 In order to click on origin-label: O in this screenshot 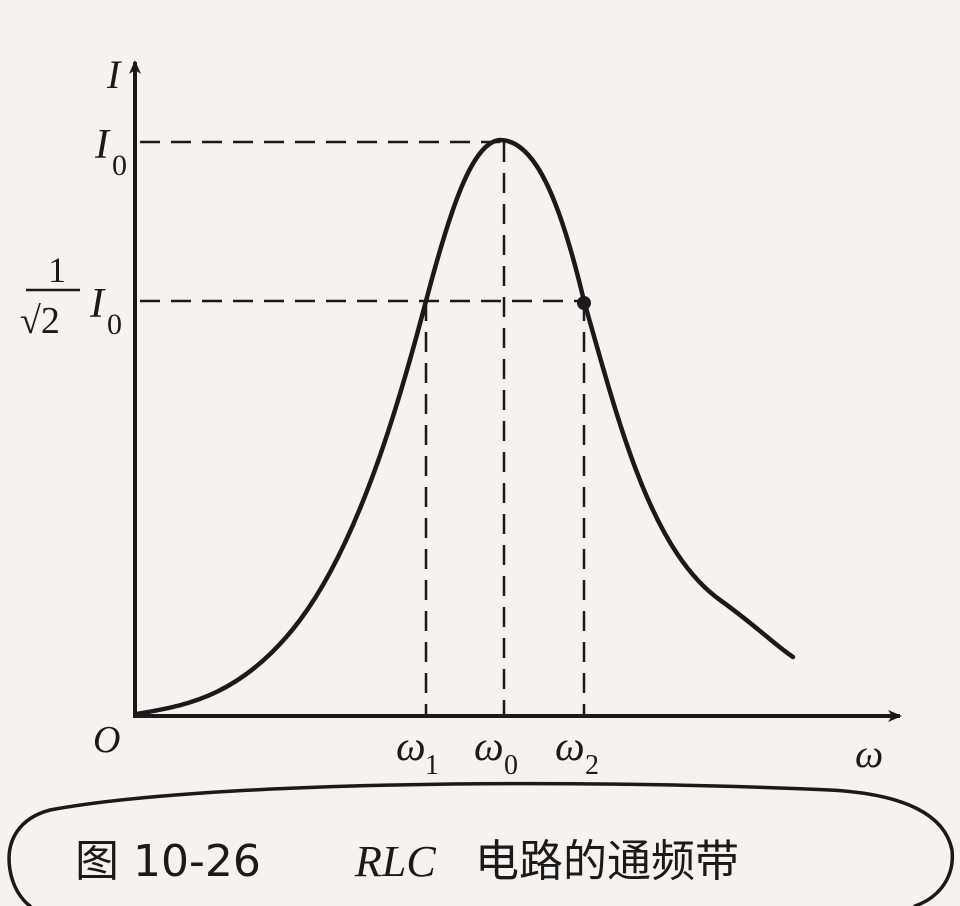, I will do `click(106, 740)`.